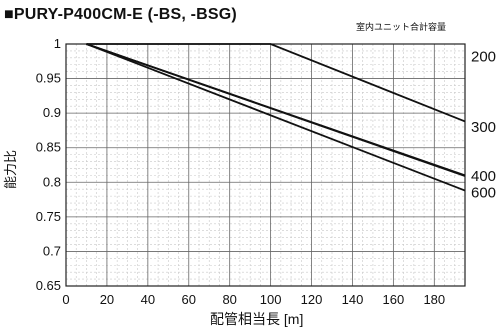  I want to click on x-tick-label: 60, so click(189, 299).